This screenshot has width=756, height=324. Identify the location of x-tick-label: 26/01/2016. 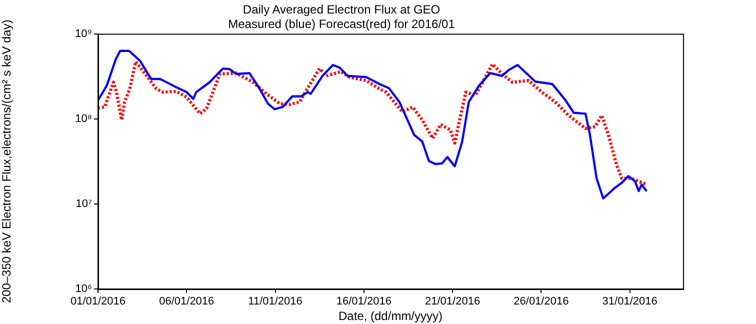
(541, 302).